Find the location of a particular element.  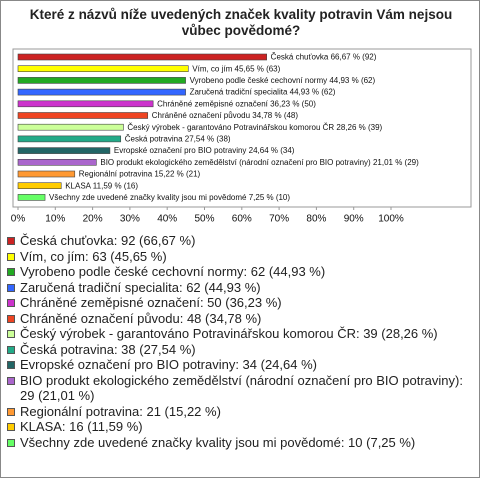

x-tick-label: 30% is located at coordinates (130, 219).